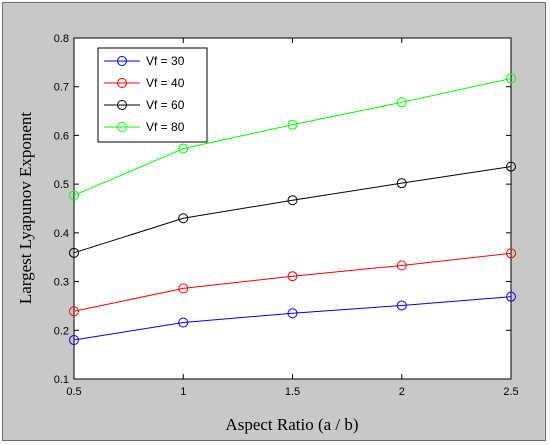  What do you see at coordinates (73, 392) in the screenshot?
I see `x-tick-label: 0.5` at bounding box center [73, 392].